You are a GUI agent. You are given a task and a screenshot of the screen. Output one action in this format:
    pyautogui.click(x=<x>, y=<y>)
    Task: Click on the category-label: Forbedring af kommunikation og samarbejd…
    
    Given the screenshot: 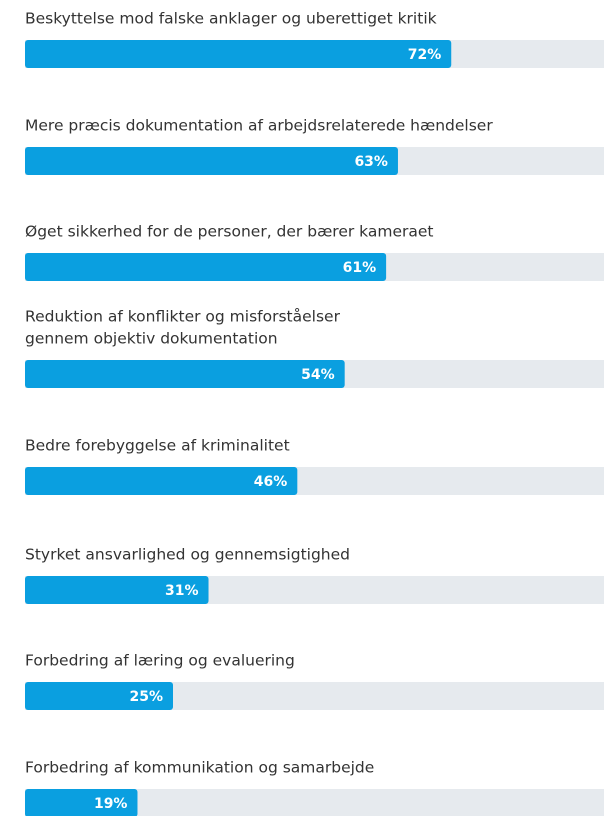 What is the action you would take?
    pyautogui.click(x=199, y=768)
    